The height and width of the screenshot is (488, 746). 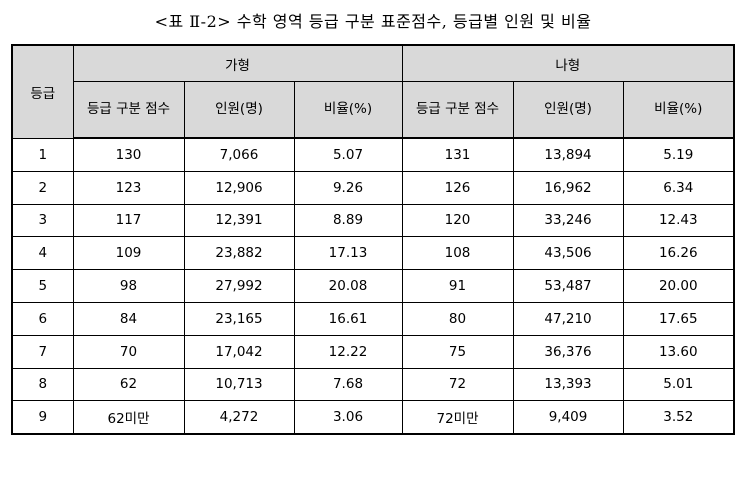 What do you see at coordinates (128, 418) in the screenshot?
I see `group-a-cutoff-cell: 62미만` at bounding box center [128, 418].